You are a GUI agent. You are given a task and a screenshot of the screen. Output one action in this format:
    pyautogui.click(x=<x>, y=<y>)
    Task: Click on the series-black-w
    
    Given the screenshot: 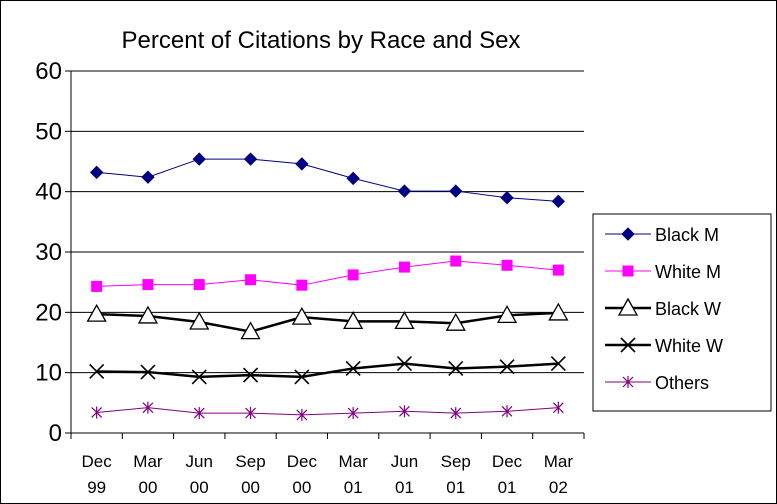 What is the action you would take?
    pyautogui.click(x=327, y=321)
    